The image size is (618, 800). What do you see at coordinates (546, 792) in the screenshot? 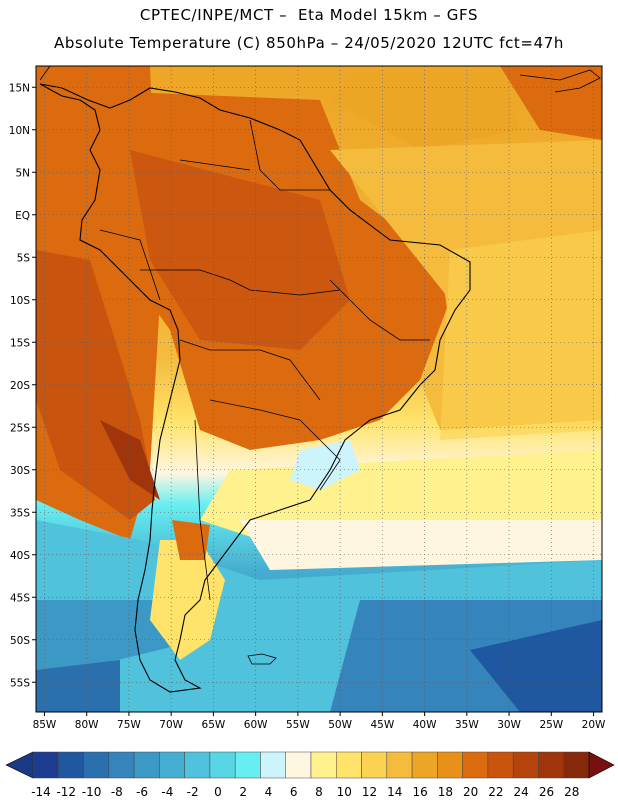
I see `colorbar-label: 26` at bounding box center [546, 792].